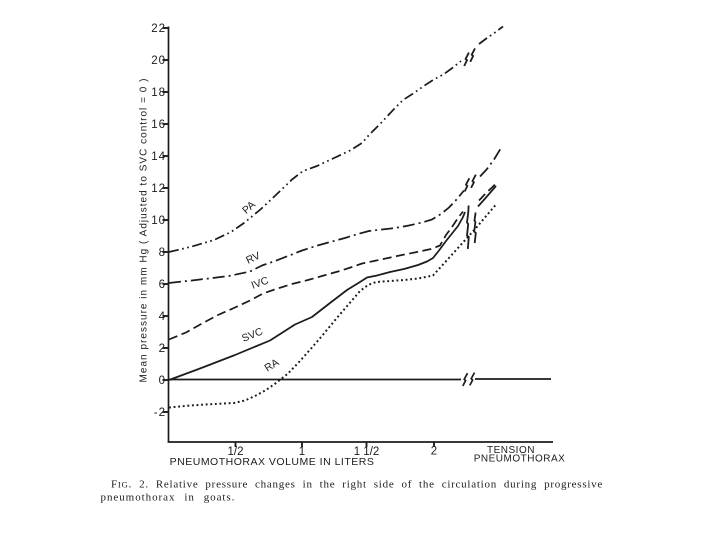 Image resolution: width=720 pixels, height=540 pixels. What do you see at coordinates (162, 253) in the screenshot?
I see `svg-text: 8` at bounding box center [162, 253].